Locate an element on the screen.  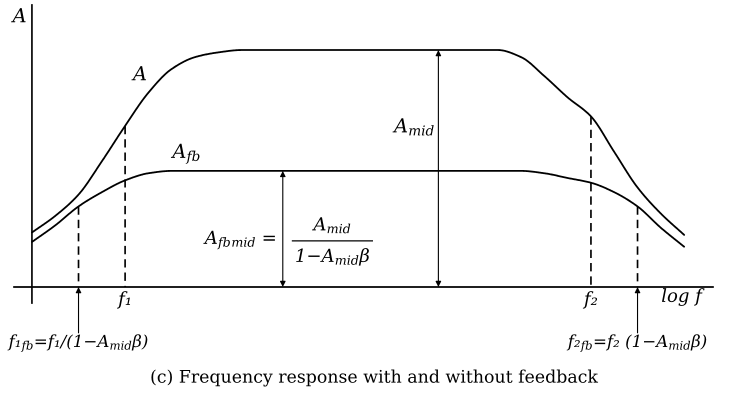
x-tick-label: f₁$_{fb}$=f₁/(1−A$_{mid}$β) is located at coordinates (78, 343).